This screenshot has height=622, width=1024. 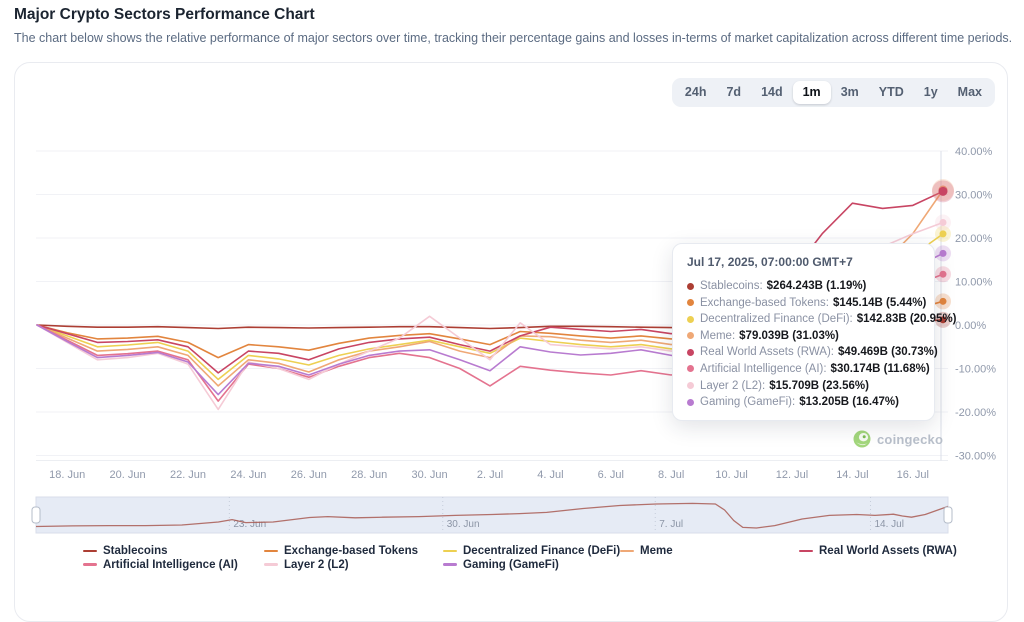 What do you see at coordinates (888, 551) in the screenshot?
I see `legend-label: Real World Assets (RWA)` at bounding box center [888, 551].